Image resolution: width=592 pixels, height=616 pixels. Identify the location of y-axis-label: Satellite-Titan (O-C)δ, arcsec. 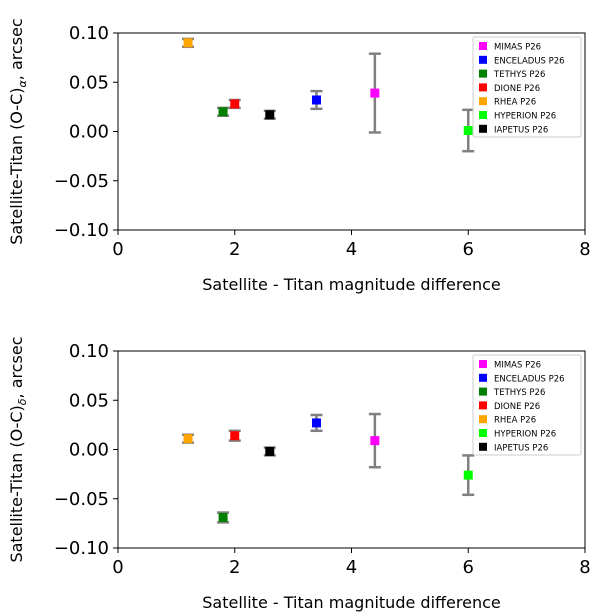
(18, 449).